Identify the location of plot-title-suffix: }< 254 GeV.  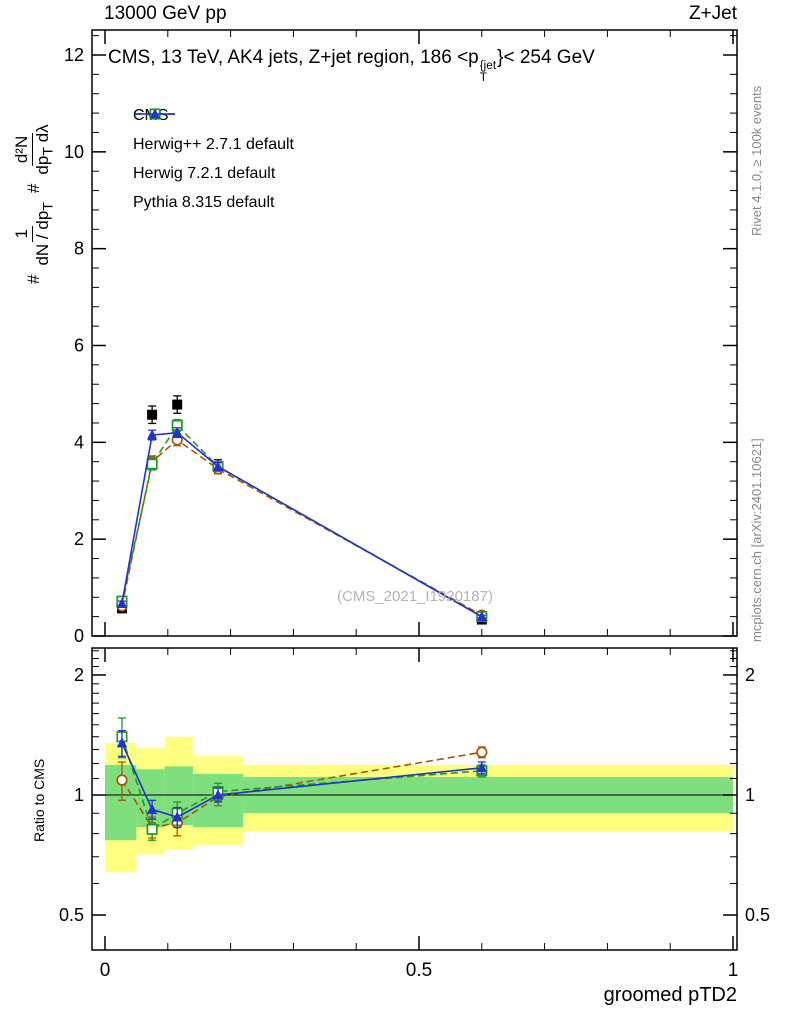
(546, 57).